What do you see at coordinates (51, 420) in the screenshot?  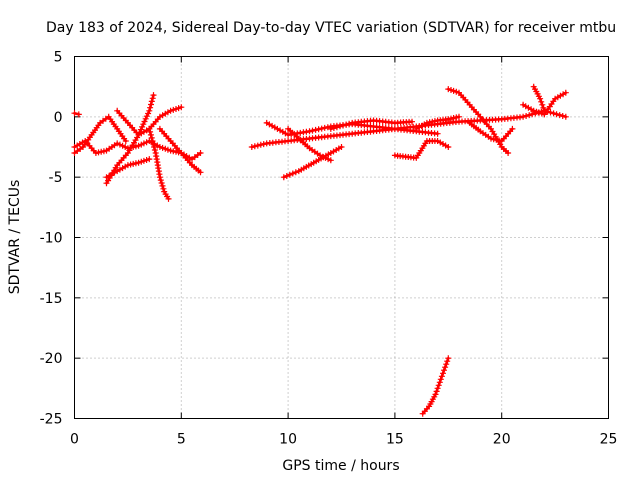 I see `y-tick-label: -25` at bounding box center [51, 420].